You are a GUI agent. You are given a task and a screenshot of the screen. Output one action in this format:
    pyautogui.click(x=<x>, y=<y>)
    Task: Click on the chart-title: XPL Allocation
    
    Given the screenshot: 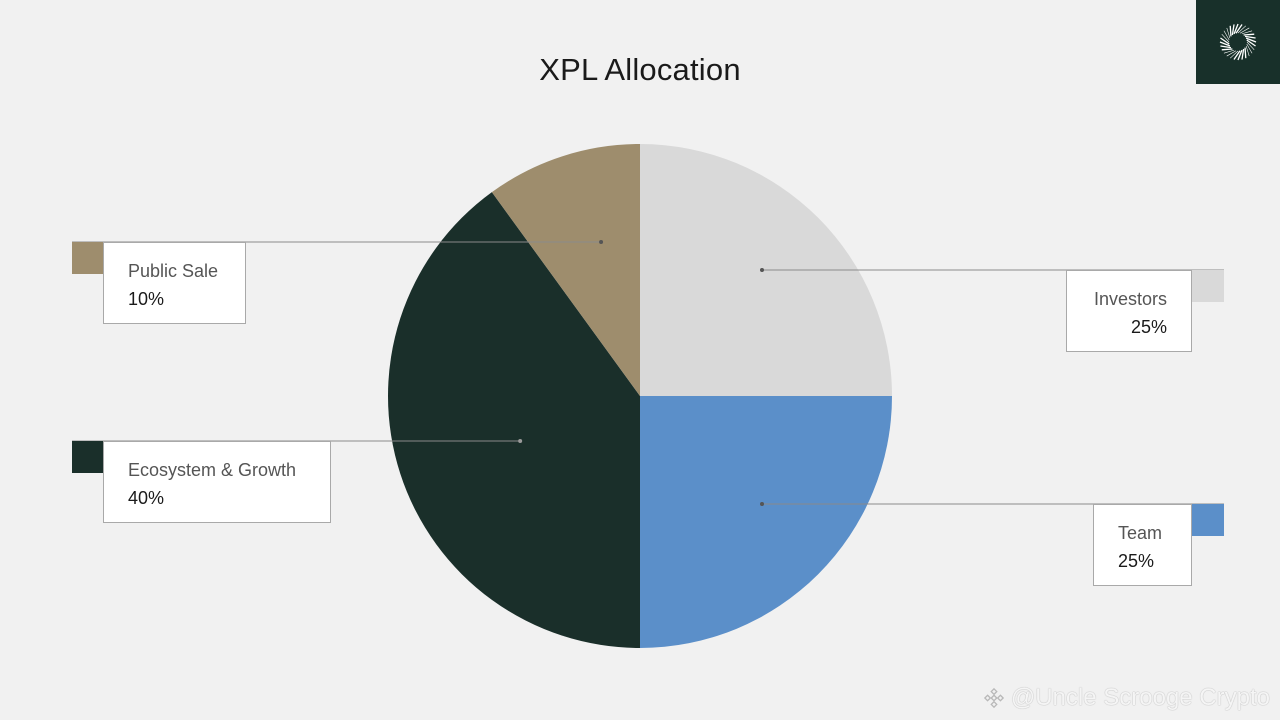 What is the action you would take?
    pyautogui.click(x=640, y=69)
    